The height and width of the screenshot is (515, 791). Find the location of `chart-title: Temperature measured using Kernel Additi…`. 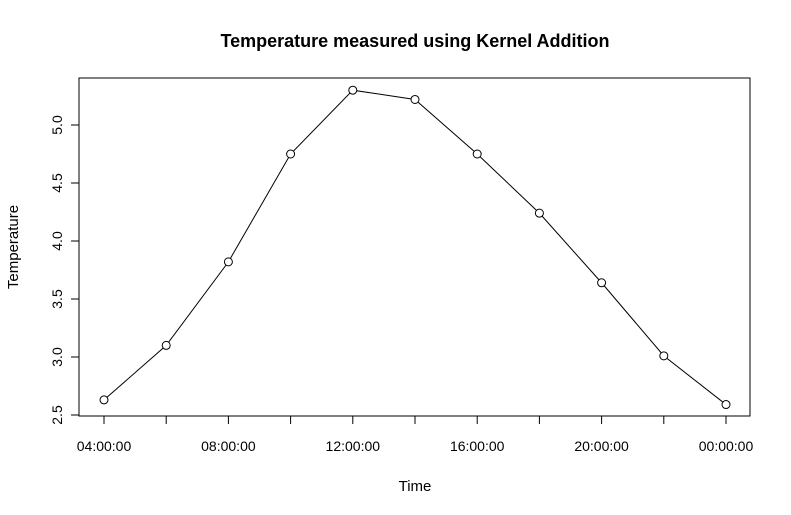

chart-title: Temperature measured using Kernel Additi… is located at coordinates (414, 41).